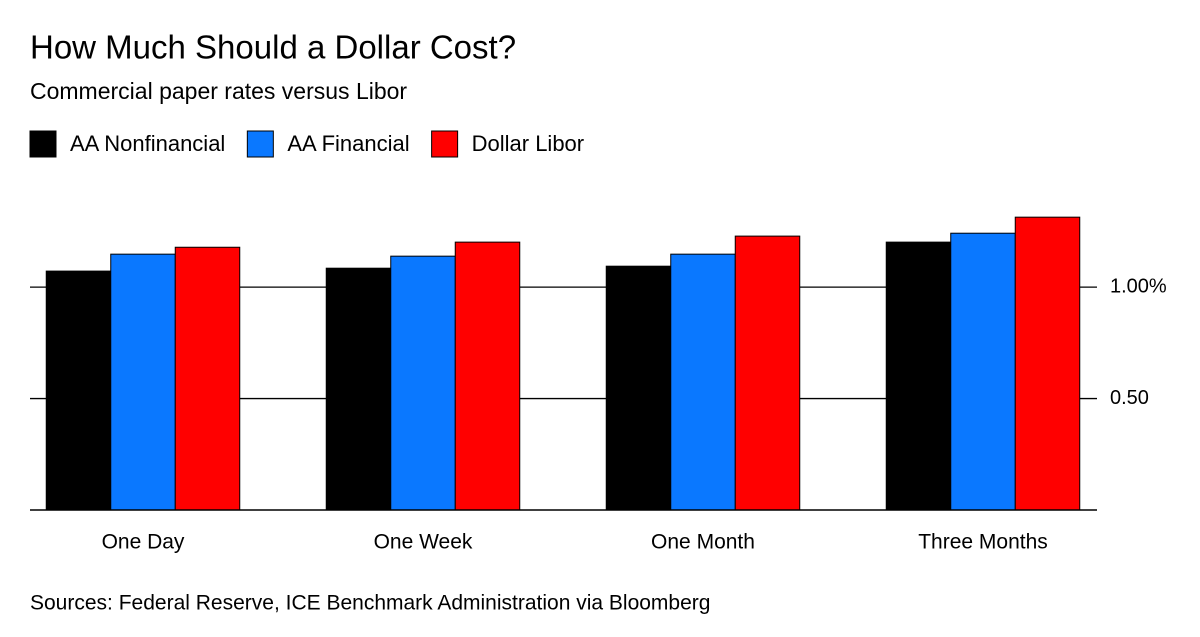 This screenshot has width=1200, height=637. Describe the element at coordinates (703, 542) in the screenshot. I see `x-tick-label: One Month` at that location.